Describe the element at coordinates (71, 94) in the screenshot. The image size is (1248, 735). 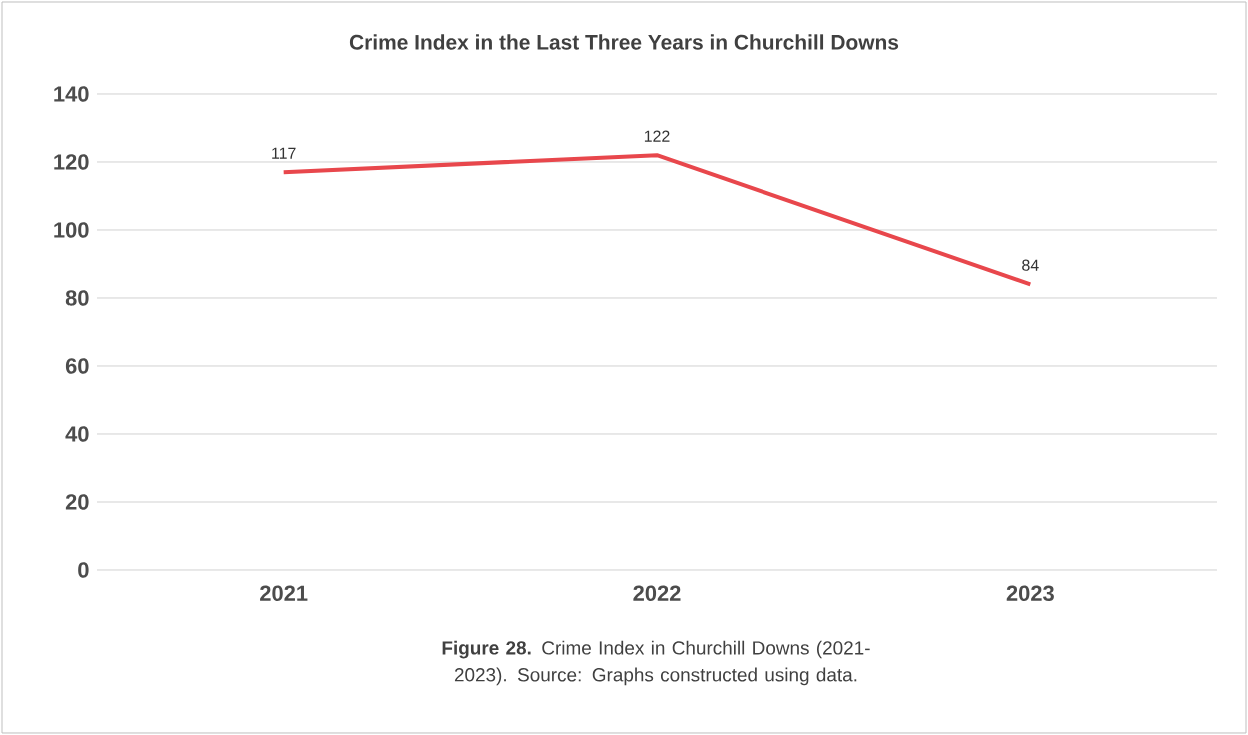
I see `y-tick-label: 140` at that location.